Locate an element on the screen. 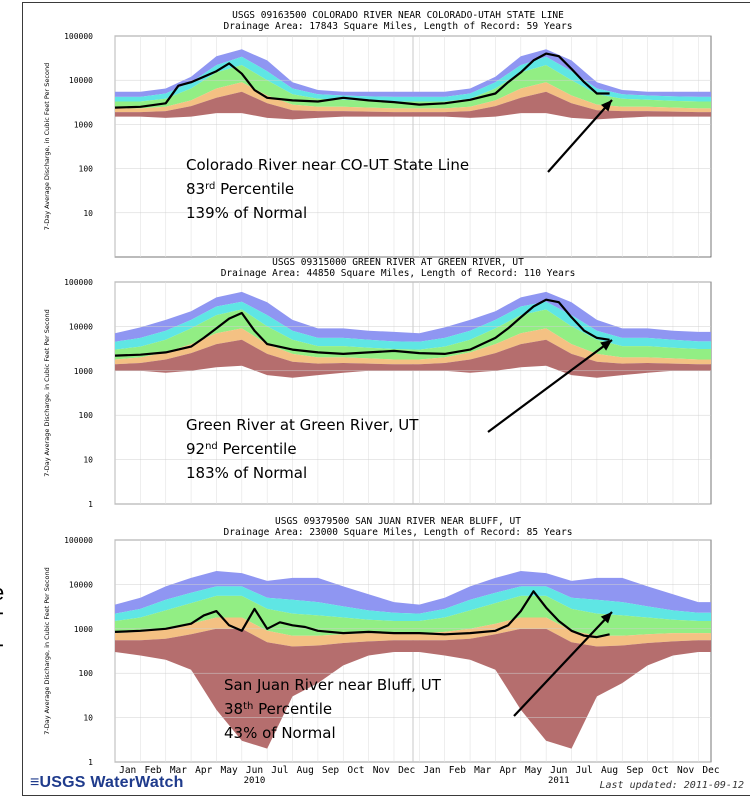 This screenshot has height=796, width=750. edge-letter: e is located at coordinates (2, 593).